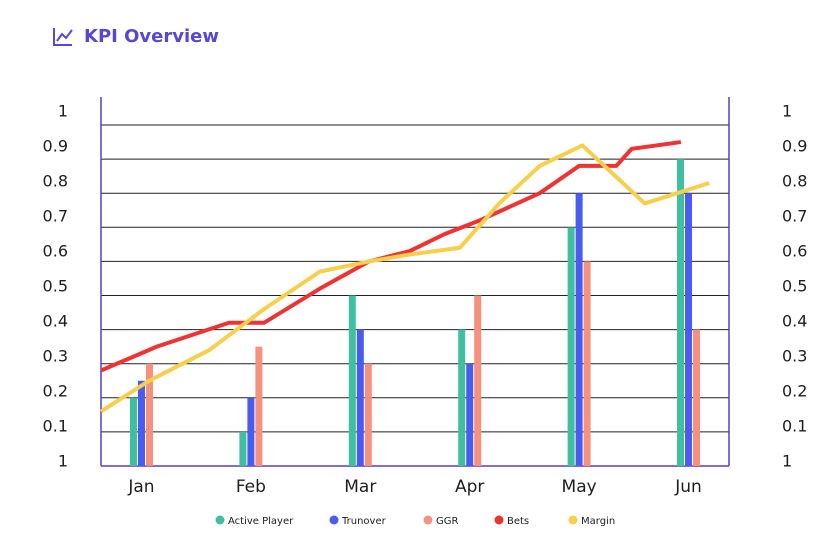 The image size is (832, 551). I want to click on x-tick-label: Jun, so click(688, 487).